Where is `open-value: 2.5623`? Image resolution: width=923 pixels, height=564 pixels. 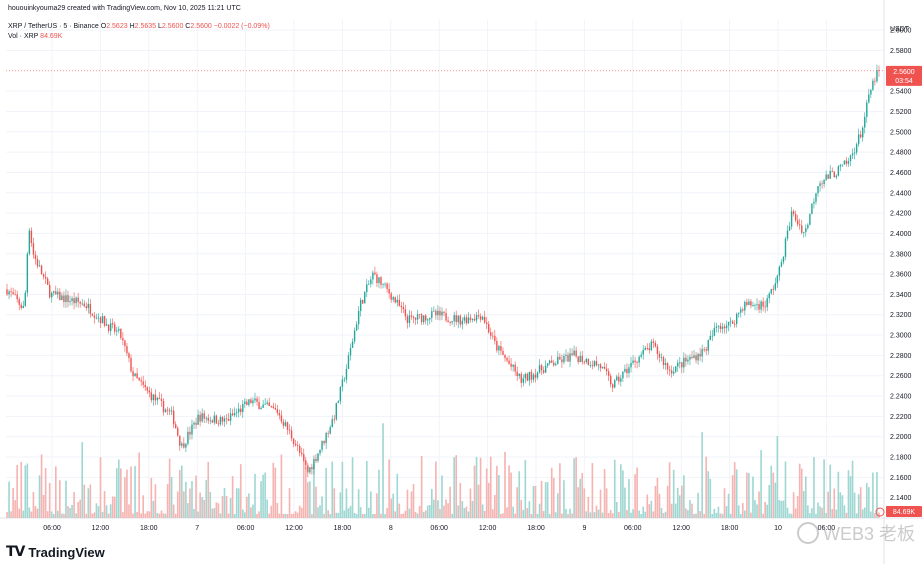
open-value: 2.5623 is located at coordinates (117, 26).